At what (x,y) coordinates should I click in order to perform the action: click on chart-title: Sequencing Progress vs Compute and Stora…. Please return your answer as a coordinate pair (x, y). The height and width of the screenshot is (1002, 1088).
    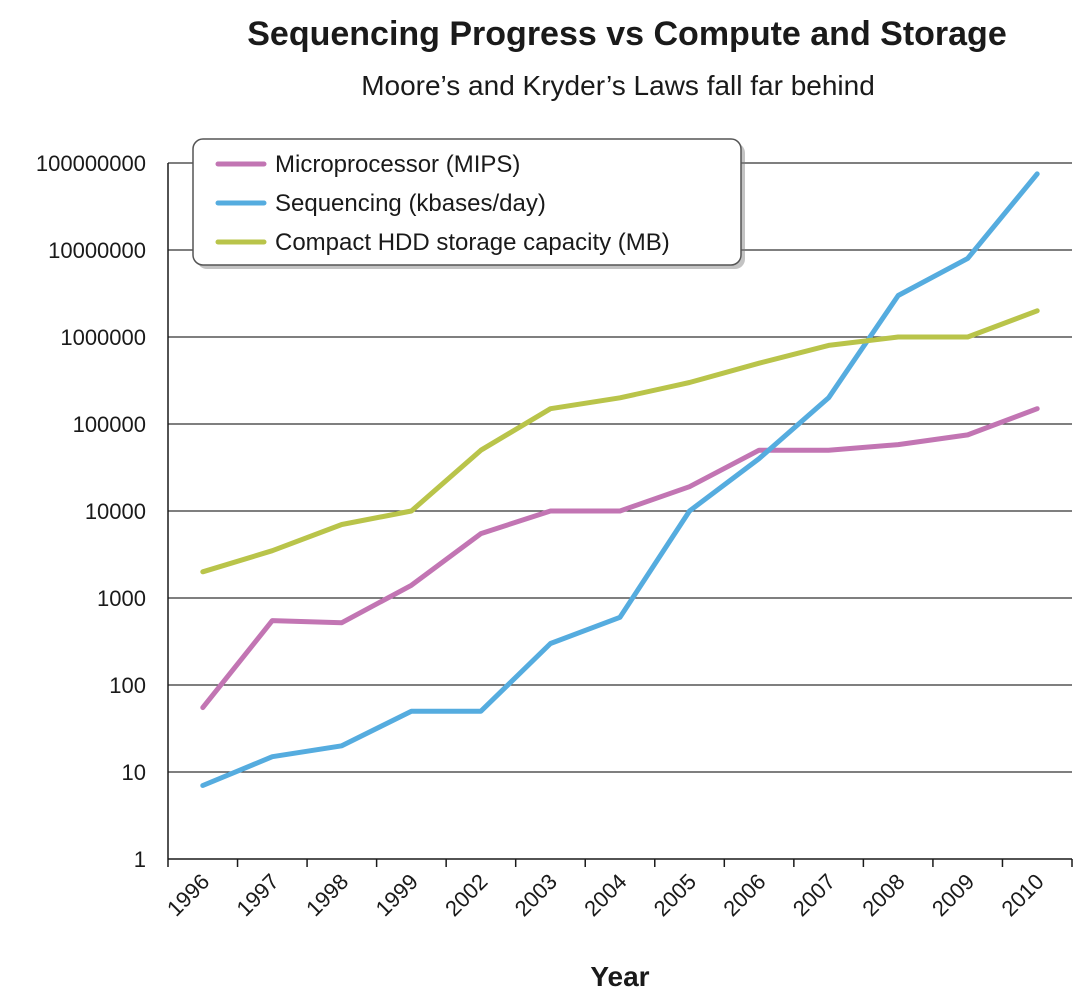
    Looking at the image, I should click on (627, 34).